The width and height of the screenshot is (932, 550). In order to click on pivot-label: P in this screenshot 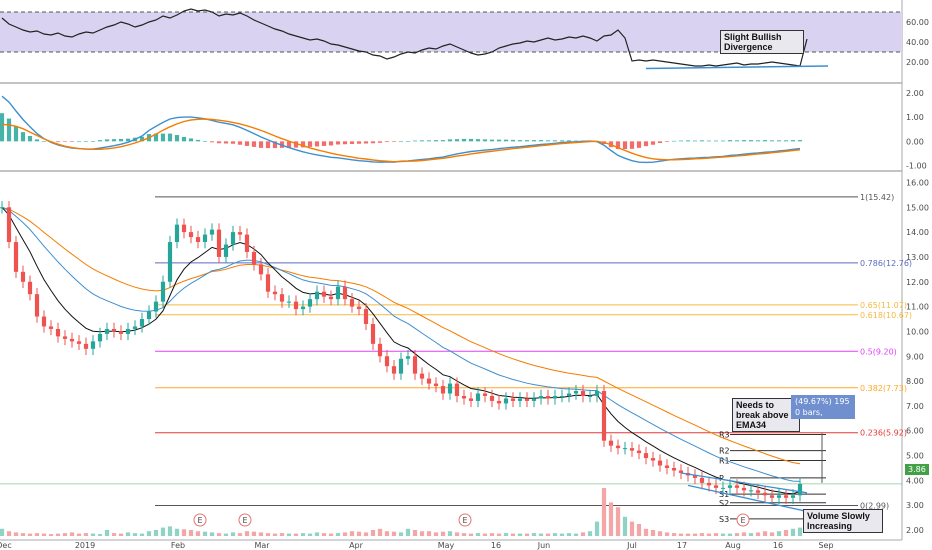, I will do `click(721, 478)`.